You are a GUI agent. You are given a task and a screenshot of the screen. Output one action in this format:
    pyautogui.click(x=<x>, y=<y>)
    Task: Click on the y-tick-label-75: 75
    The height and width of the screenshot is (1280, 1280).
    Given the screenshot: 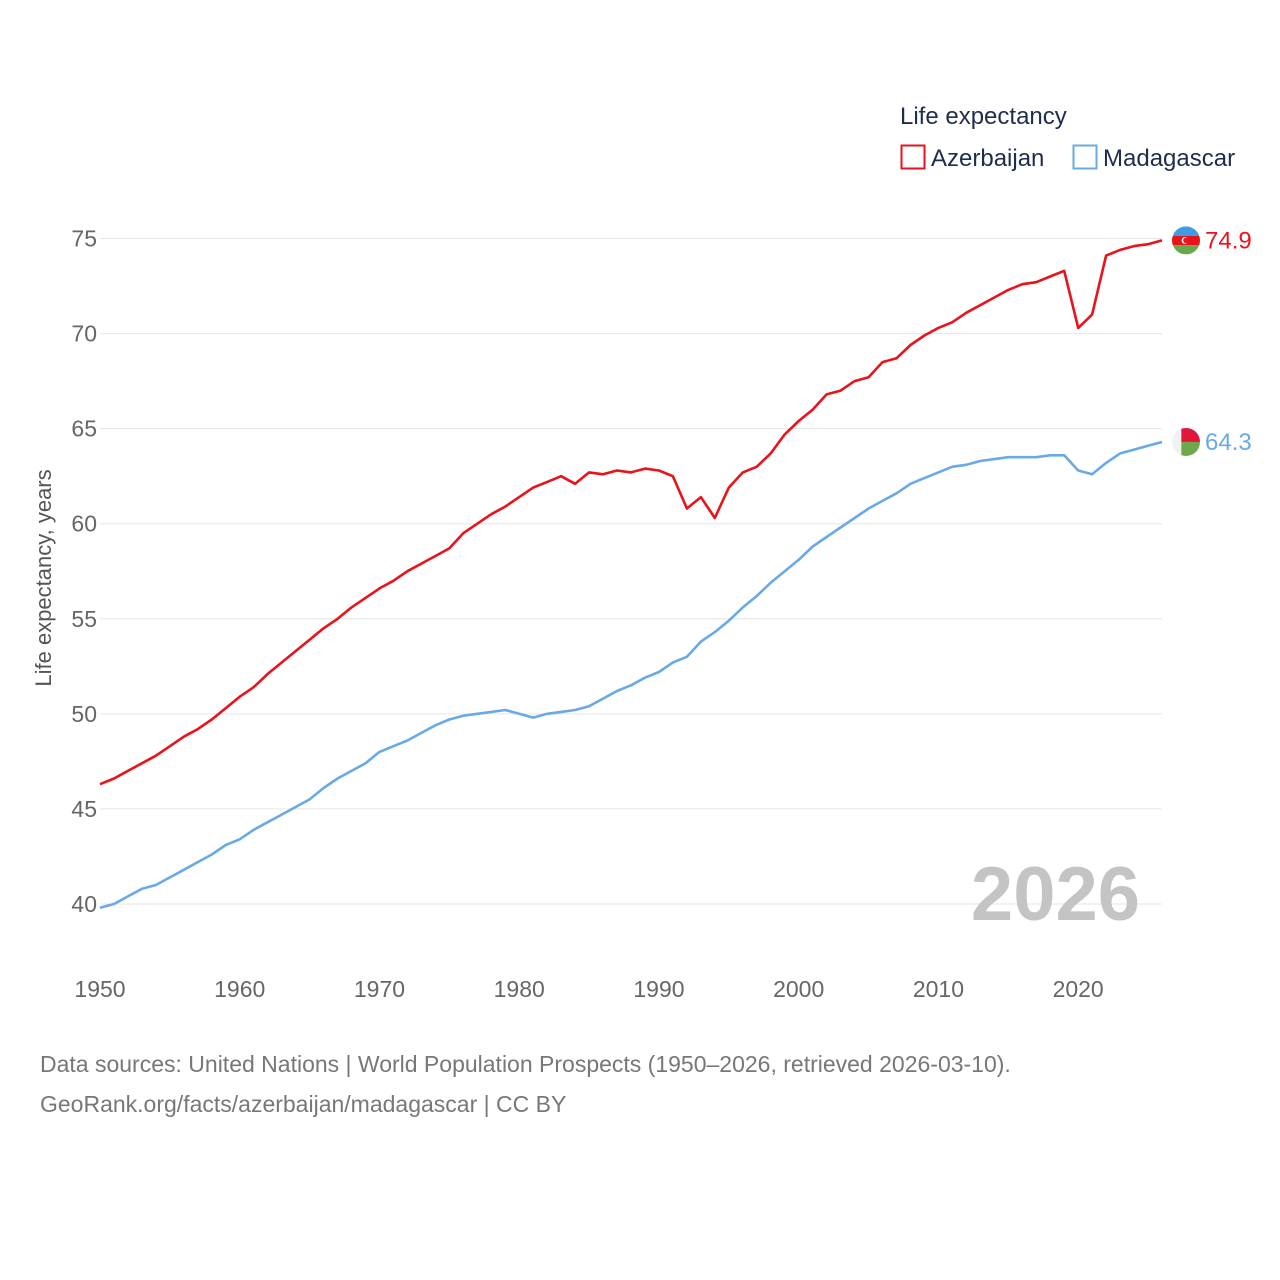 What is the action you would take?
    pyautogui.click(x=84, y=239)
    